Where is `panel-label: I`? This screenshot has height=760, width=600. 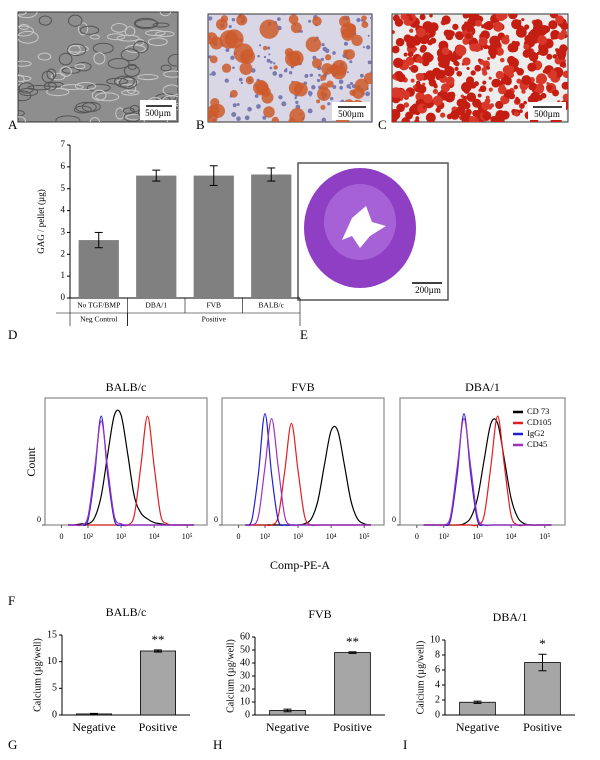 panel-label: I is located at coordinates (405, 744).